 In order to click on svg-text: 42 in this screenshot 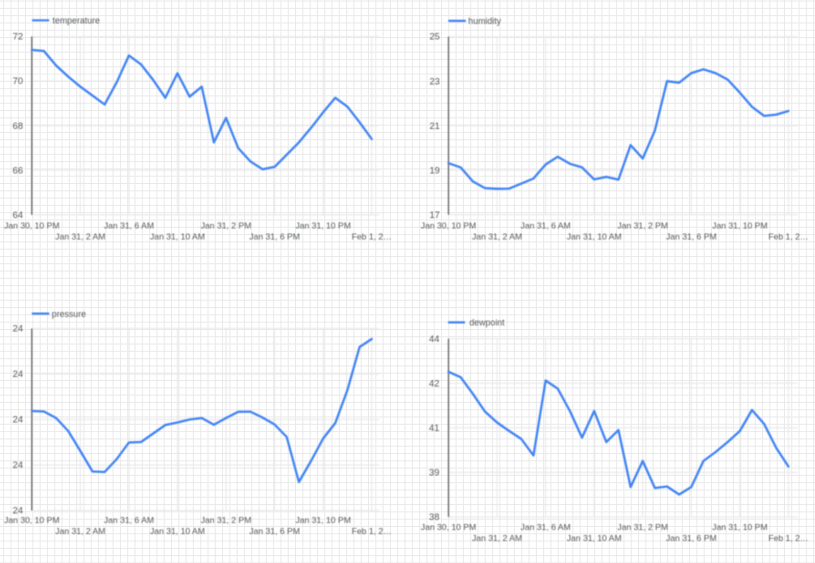, I will do `click(434, 383)`.